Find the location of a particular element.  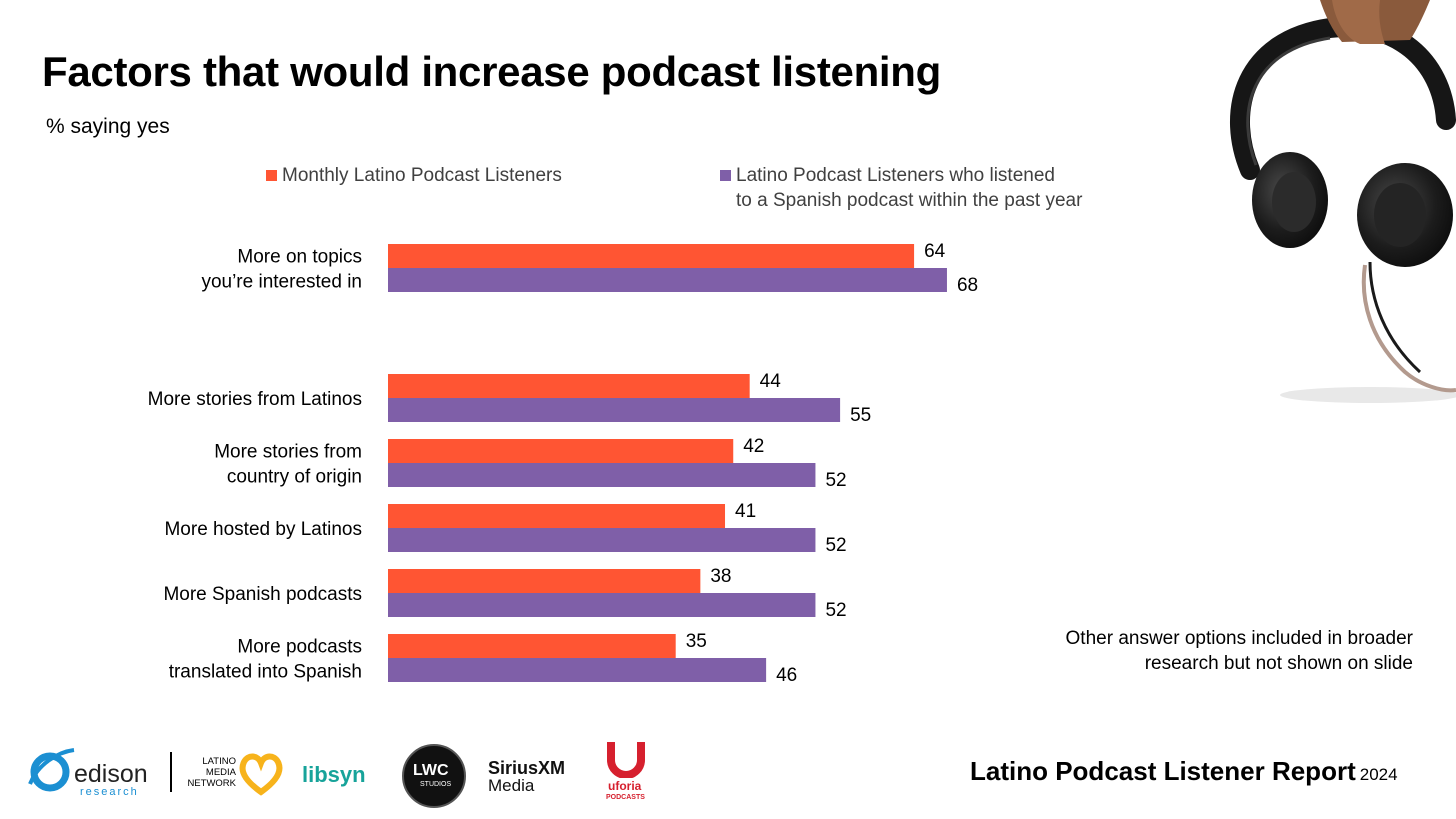

data-label: 46 is located at coordinates (786, 675).